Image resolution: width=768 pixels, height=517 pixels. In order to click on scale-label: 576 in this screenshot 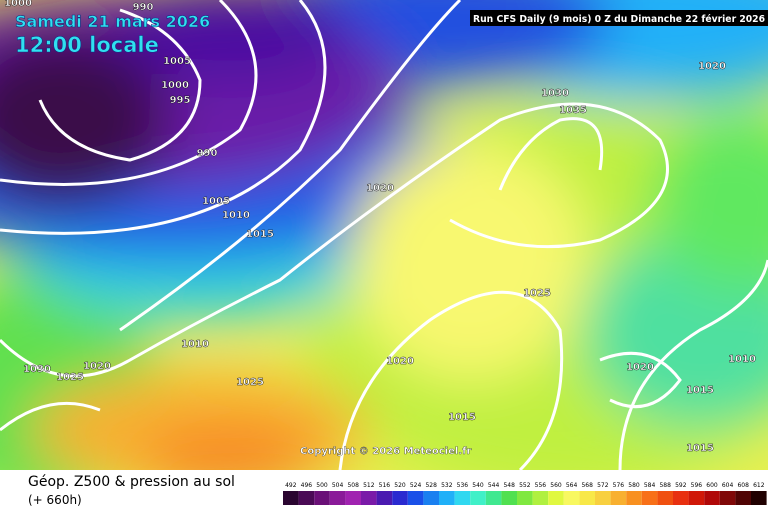, I will do `click(619, 485)`.